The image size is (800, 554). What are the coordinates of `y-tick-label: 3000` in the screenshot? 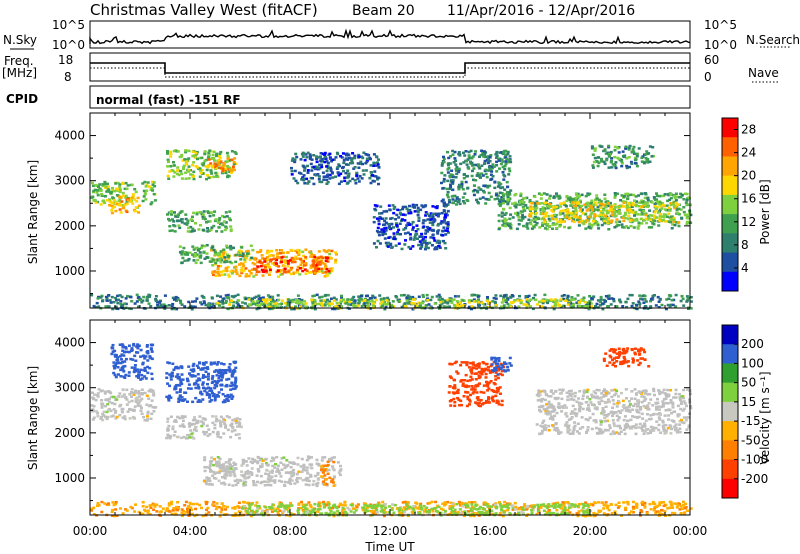 It's located at (69, 181).